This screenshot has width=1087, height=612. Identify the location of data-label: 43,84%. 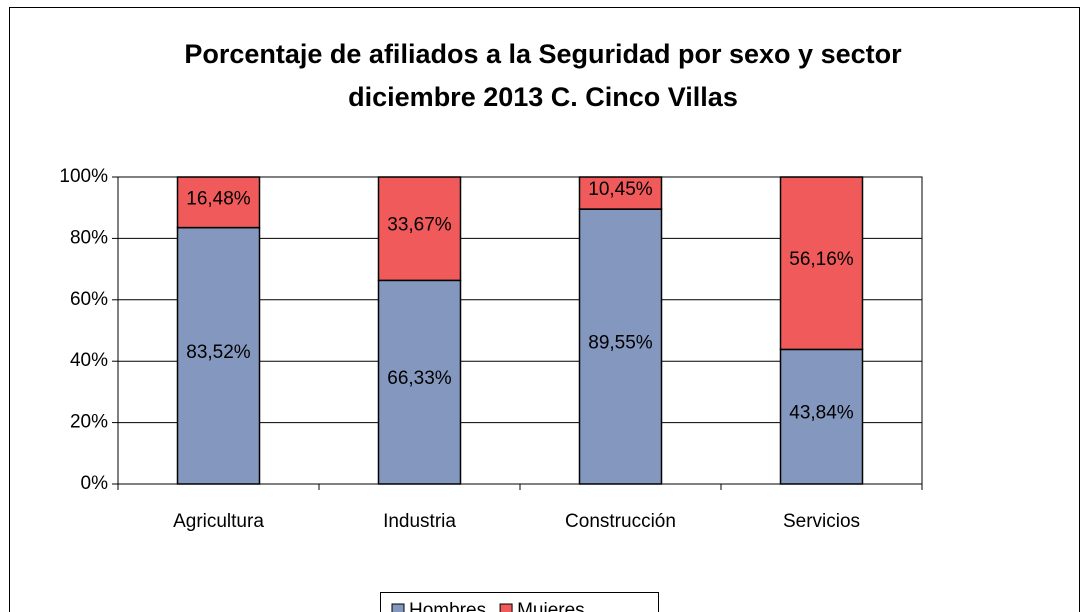
(821, 413).